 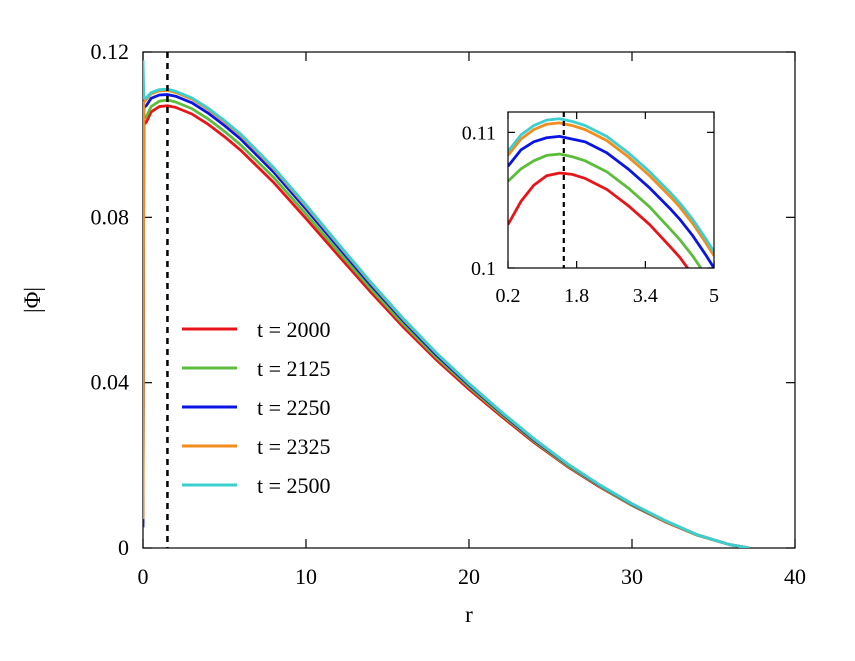 I want to click on inset-chart: 0.2 1.8 3.4 5 0.1 0.11, so click(x=590, y=209).